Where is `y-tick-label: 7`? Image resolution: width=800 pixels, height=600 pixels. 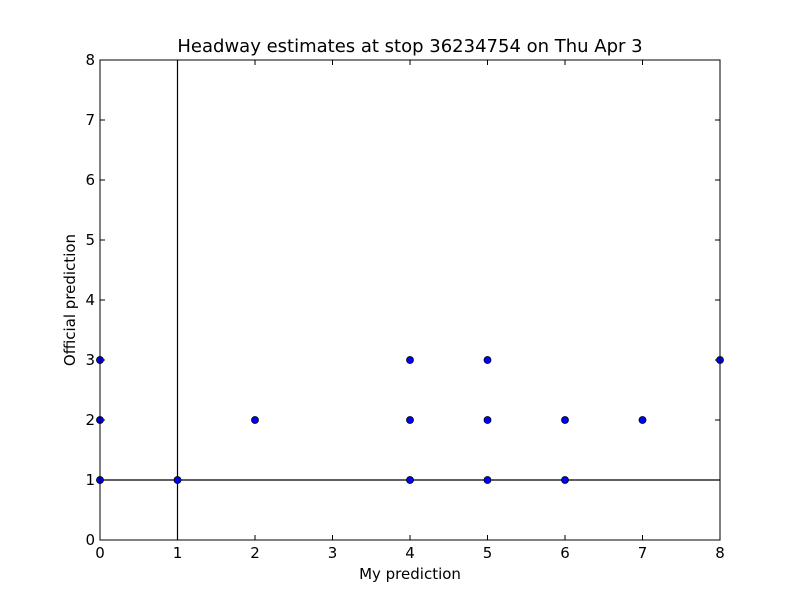
y-tick-label: 7 is located at coordinates (90, 120).